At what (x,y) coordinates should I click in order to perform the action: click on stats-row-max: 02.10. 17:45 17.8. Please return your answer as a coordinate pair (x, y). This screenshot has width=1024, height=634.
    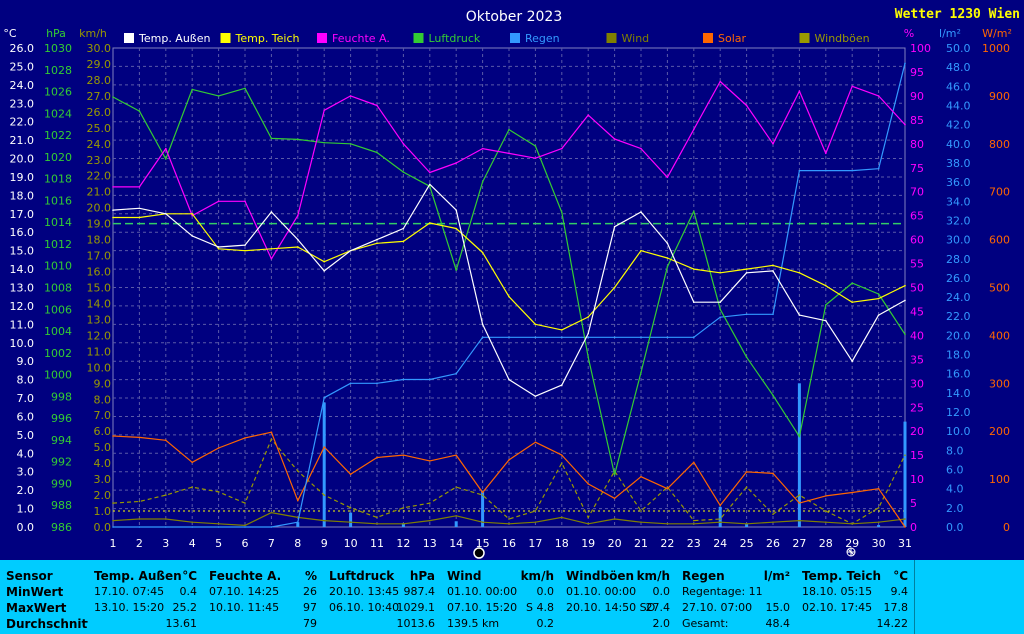
    Looking at the image, I should click on (855, 608).